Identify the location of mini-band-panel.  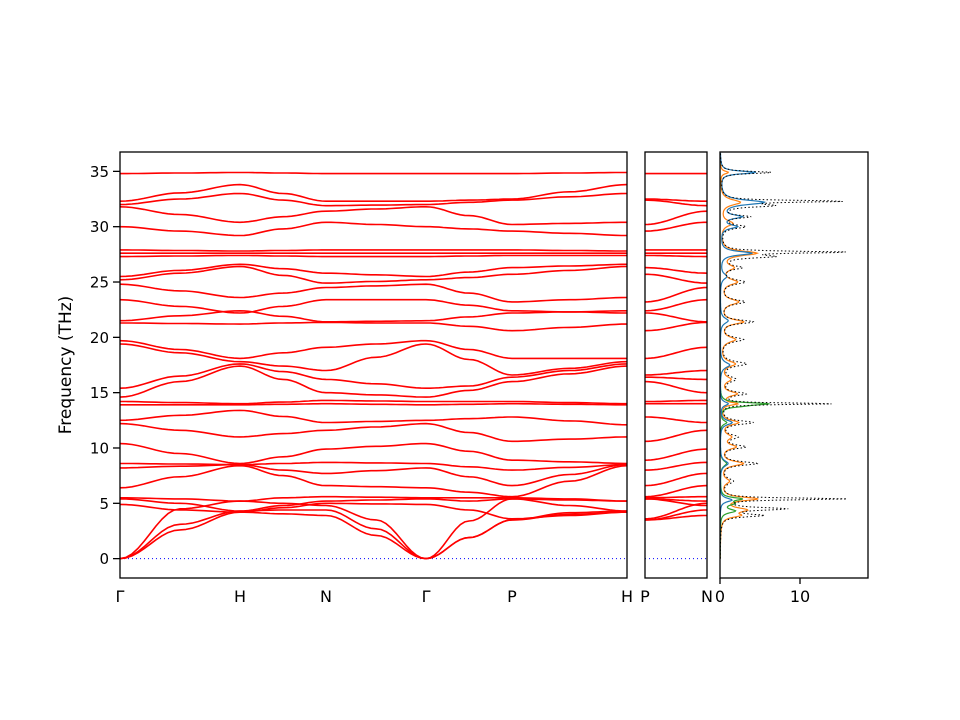
(676, 366).